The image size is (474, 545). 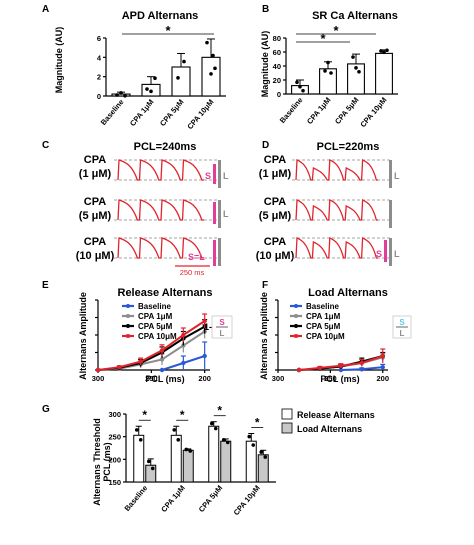 What do you see at coordinates (329, 429) in the screenshot?
I see `legend-g-load-label: Load Alternans` at bounding box center [329, 429].